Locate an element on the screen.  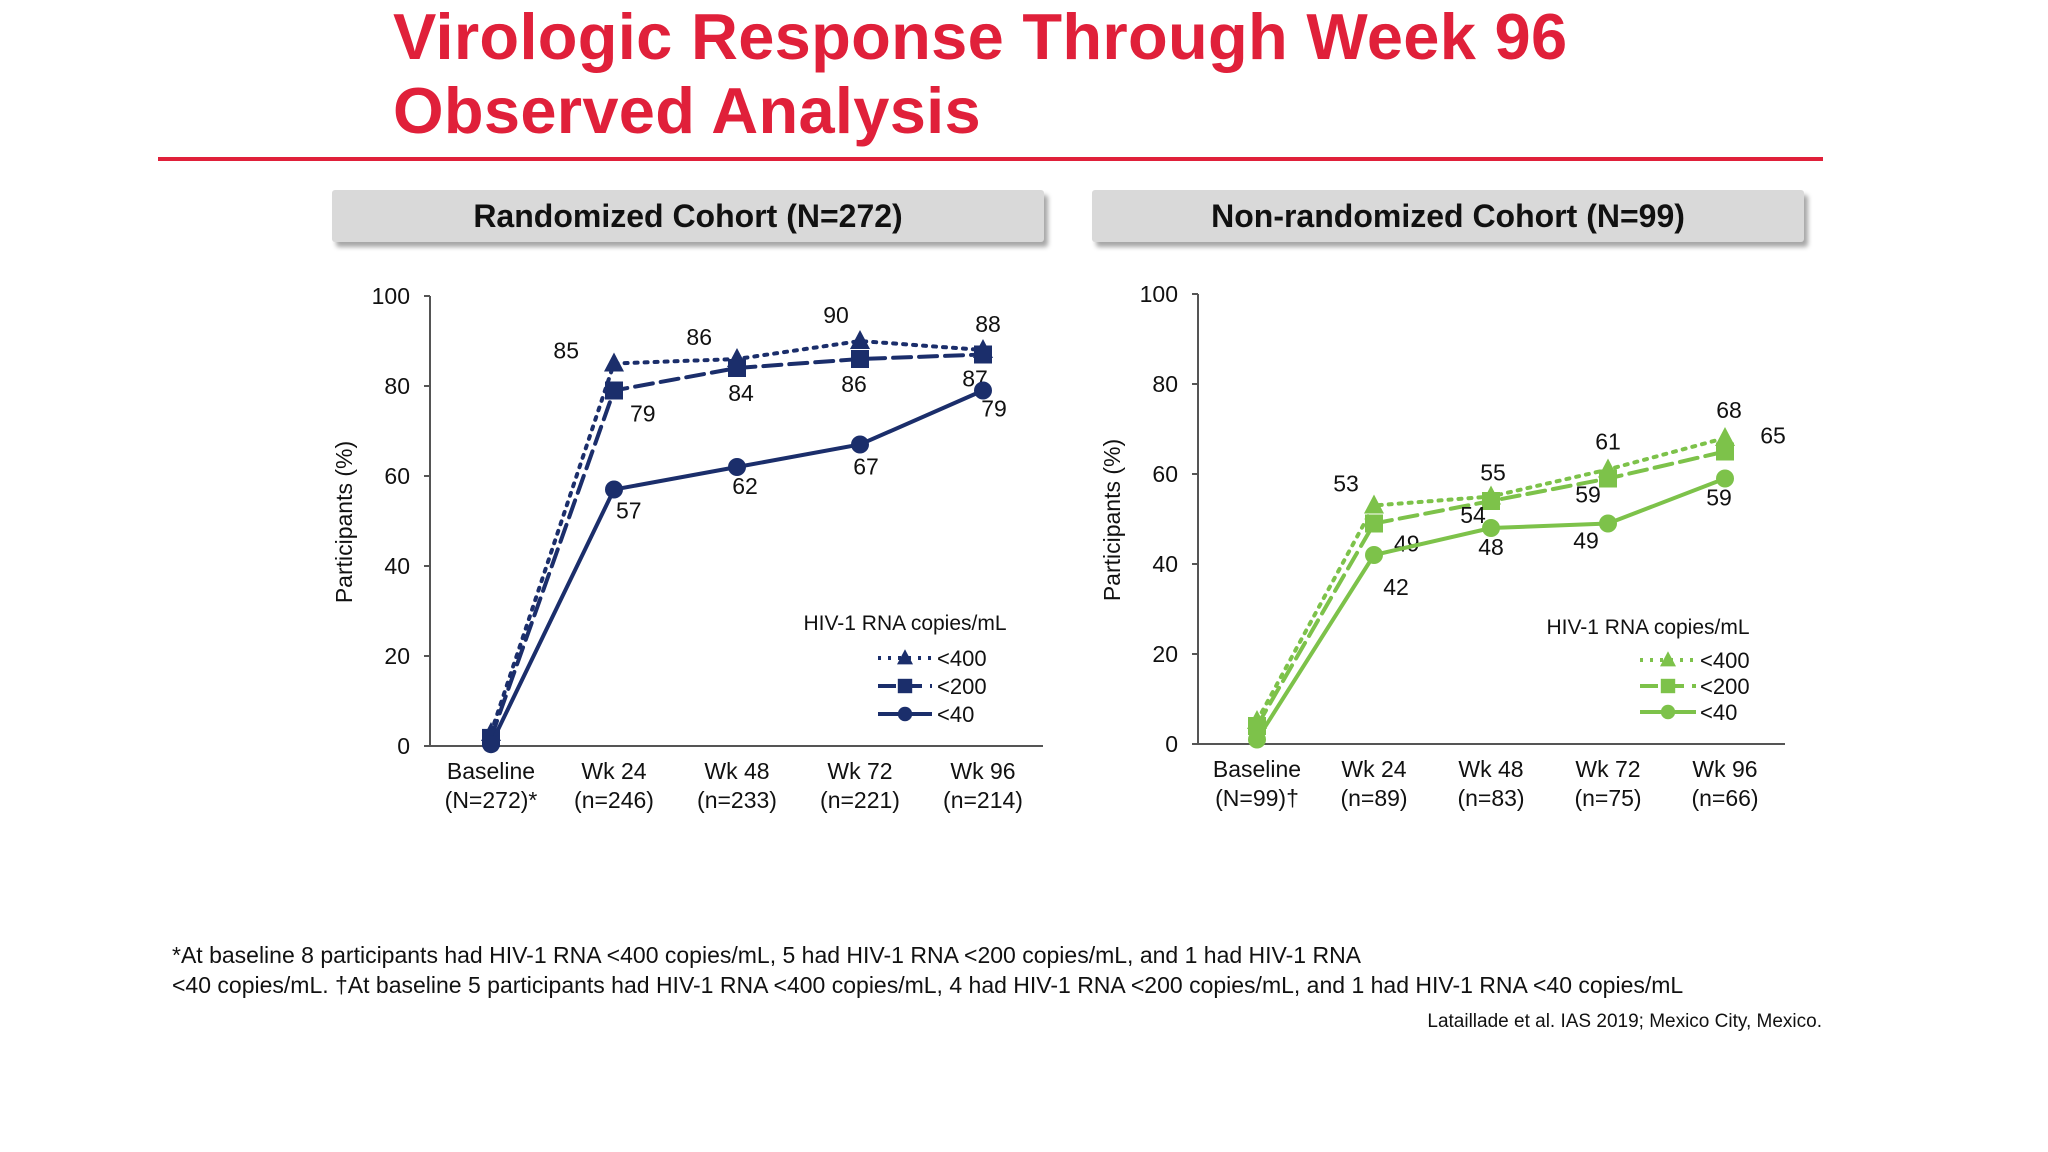
x-tick-sublabel: (n=214) is located at coordinates (983, 800).